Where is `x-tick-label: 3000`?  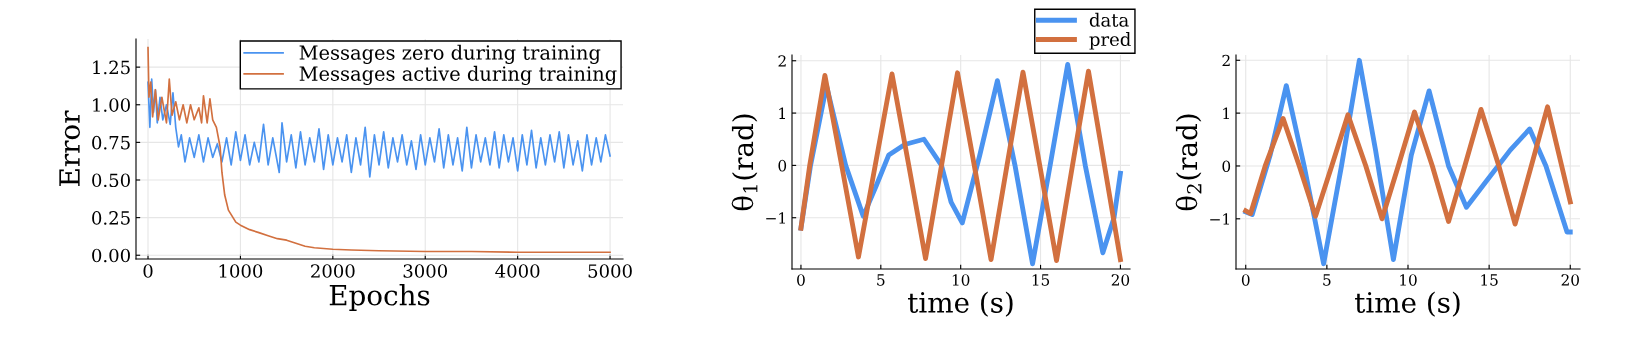 x-tick-label: 3000 is located at coordinates (425, 271).